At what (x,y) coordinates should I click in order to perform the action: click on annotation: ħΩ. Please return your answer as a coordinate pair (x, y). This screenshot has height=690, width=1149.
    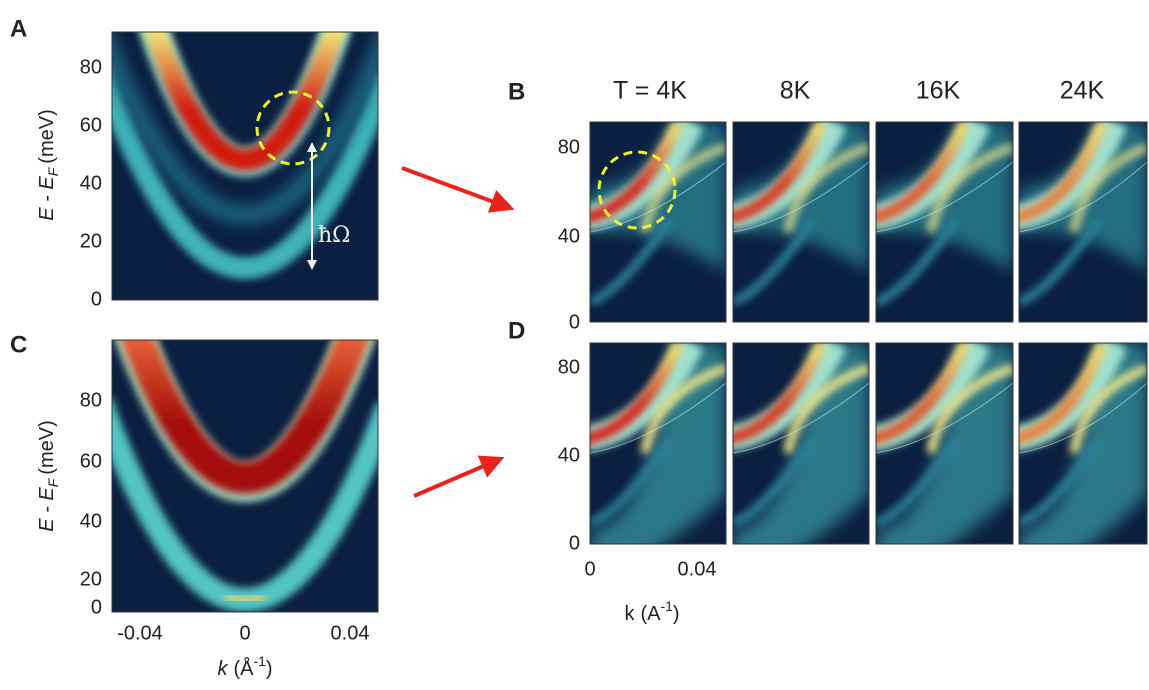
    Looking at the image, I should click on (334, 235).